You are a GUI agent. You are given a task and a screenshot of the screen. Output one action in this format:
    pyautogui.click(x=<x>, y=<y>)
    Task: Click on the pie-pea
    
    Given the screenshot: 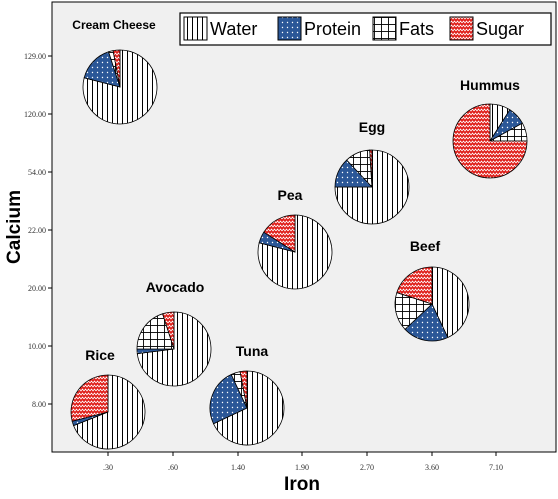 What is the action you would take?
    pyautogui.click(x=295, y=252)
    